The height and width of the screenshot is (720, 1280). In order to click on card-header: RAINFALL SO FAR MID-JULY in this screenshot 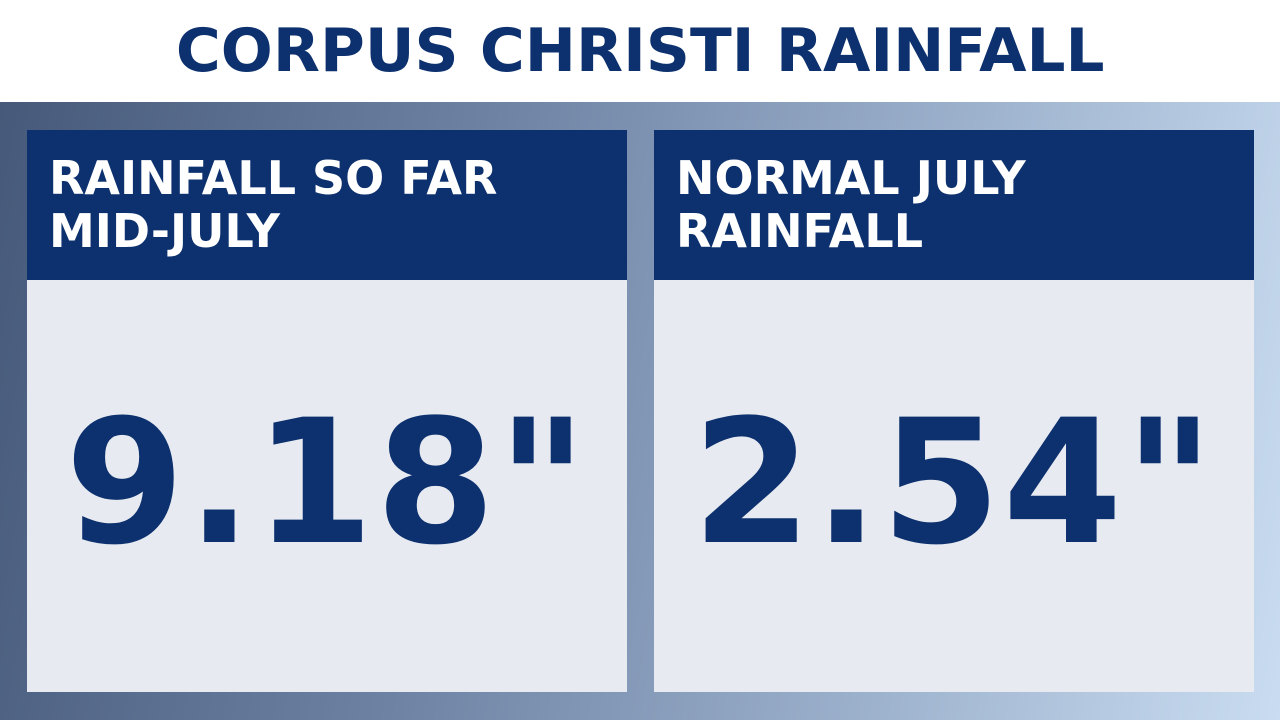, I will do `click(327, 205)`.